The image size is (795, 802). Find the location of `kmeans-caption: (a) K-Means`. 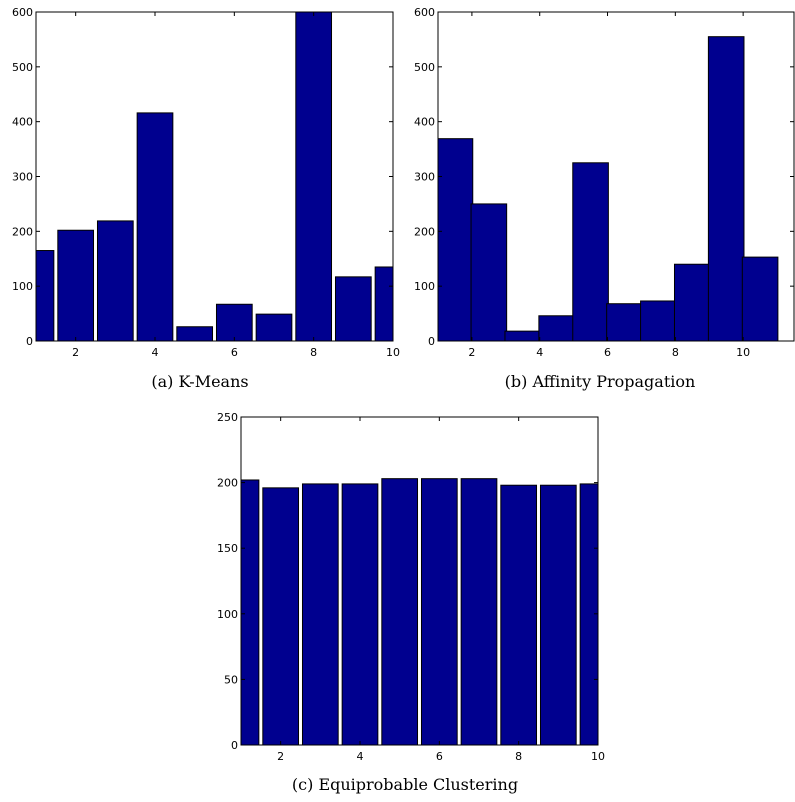

kmeans-caption: (a) K-Means is located at coordinates (200, 381).